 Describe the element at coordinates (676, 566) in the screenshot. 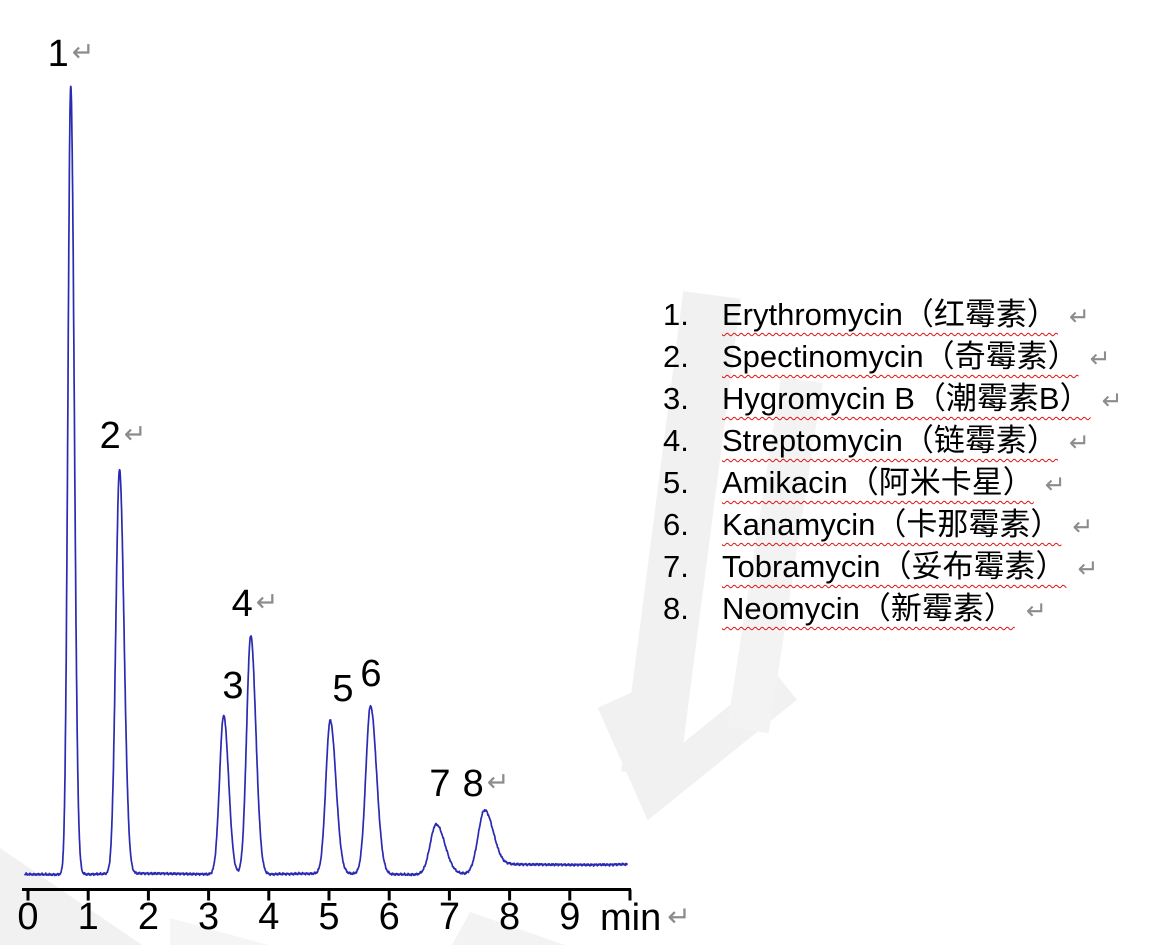

I see `legend-item-number: 7.` at that location.